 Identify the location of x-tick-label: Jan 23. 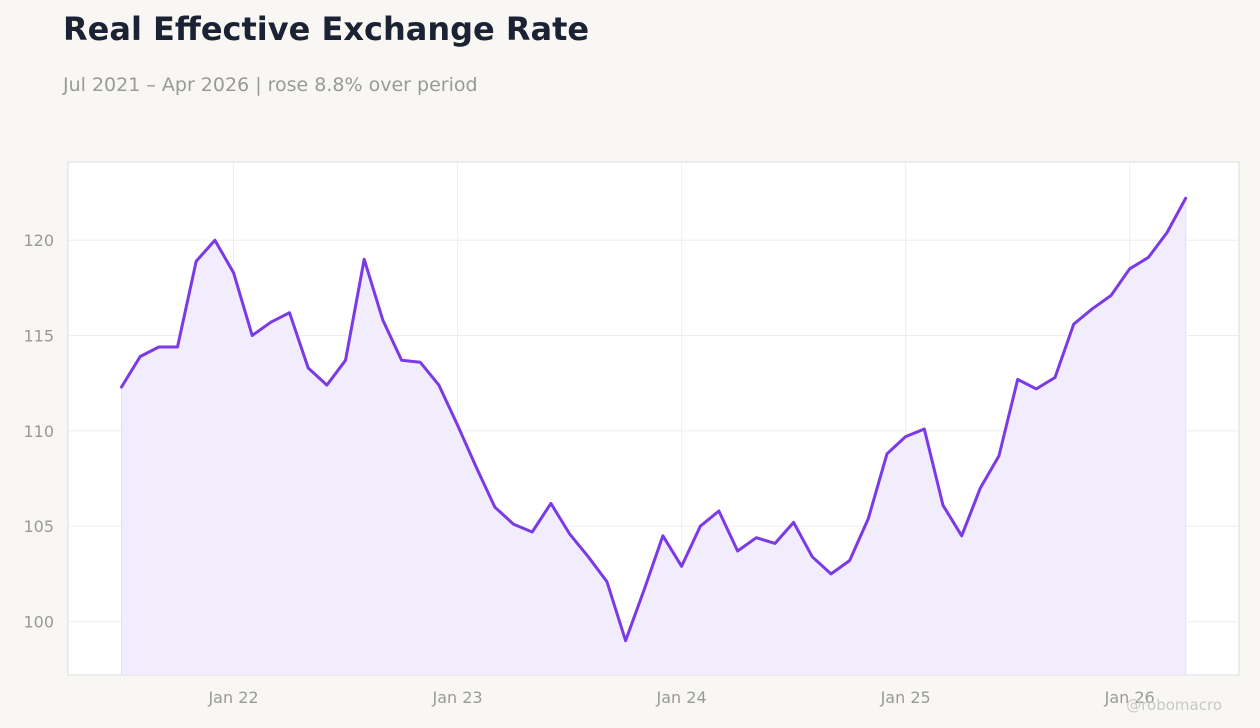
(457, 697).